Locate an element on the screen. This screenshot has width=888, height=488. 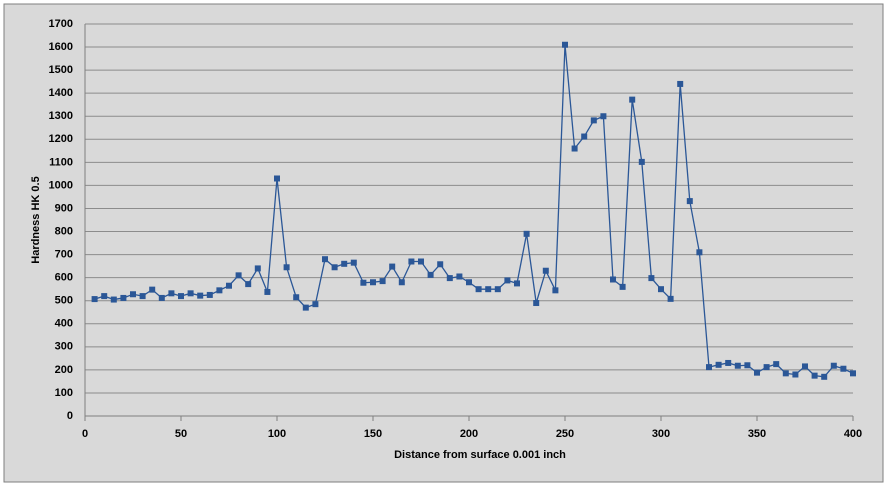
y-tick-label: 500 is located at coordinates (64, 301).